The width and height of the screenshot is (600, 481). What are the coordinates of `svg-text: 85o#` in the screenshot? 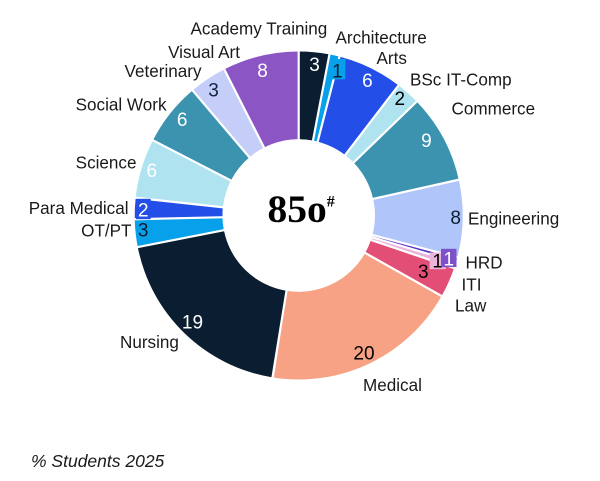 It's located at (301, 209).